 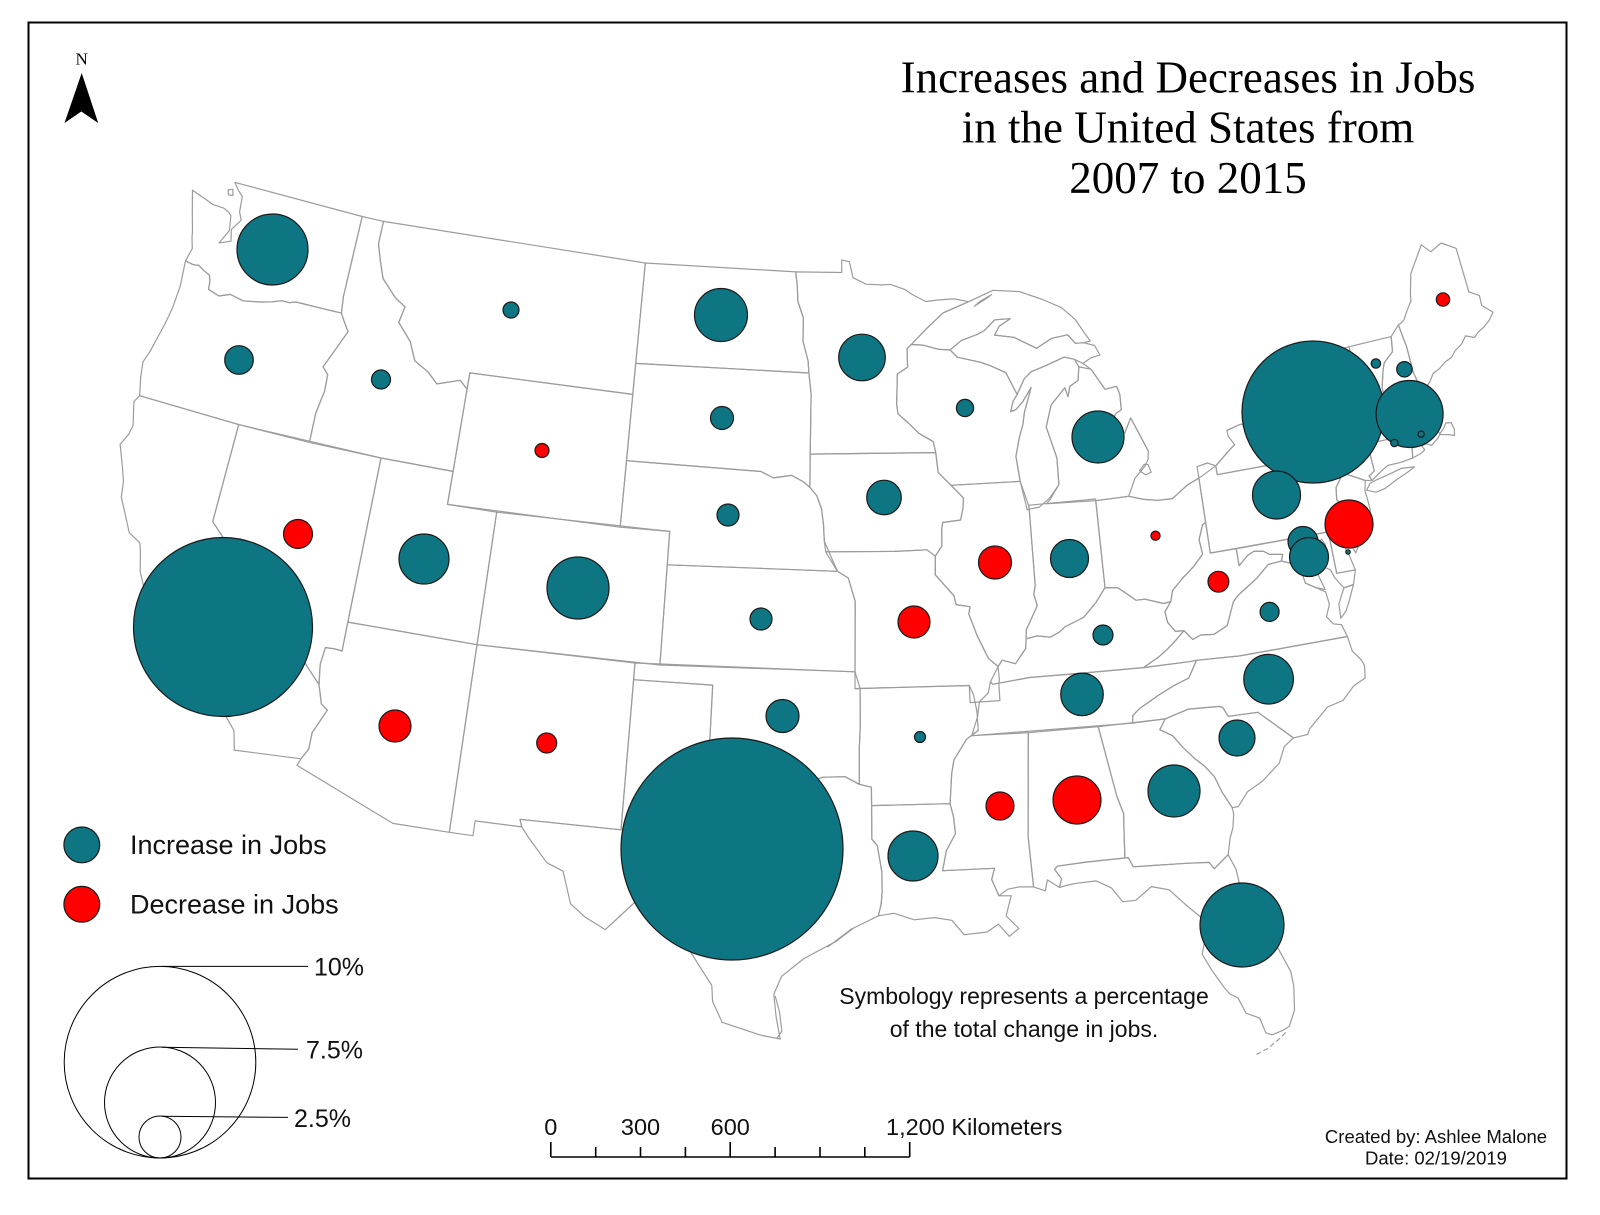 What do you see at coordinates (334, 1051) in the screenshot?
I see `svg-text: 7.5%` at bounding box center [334, 1051].